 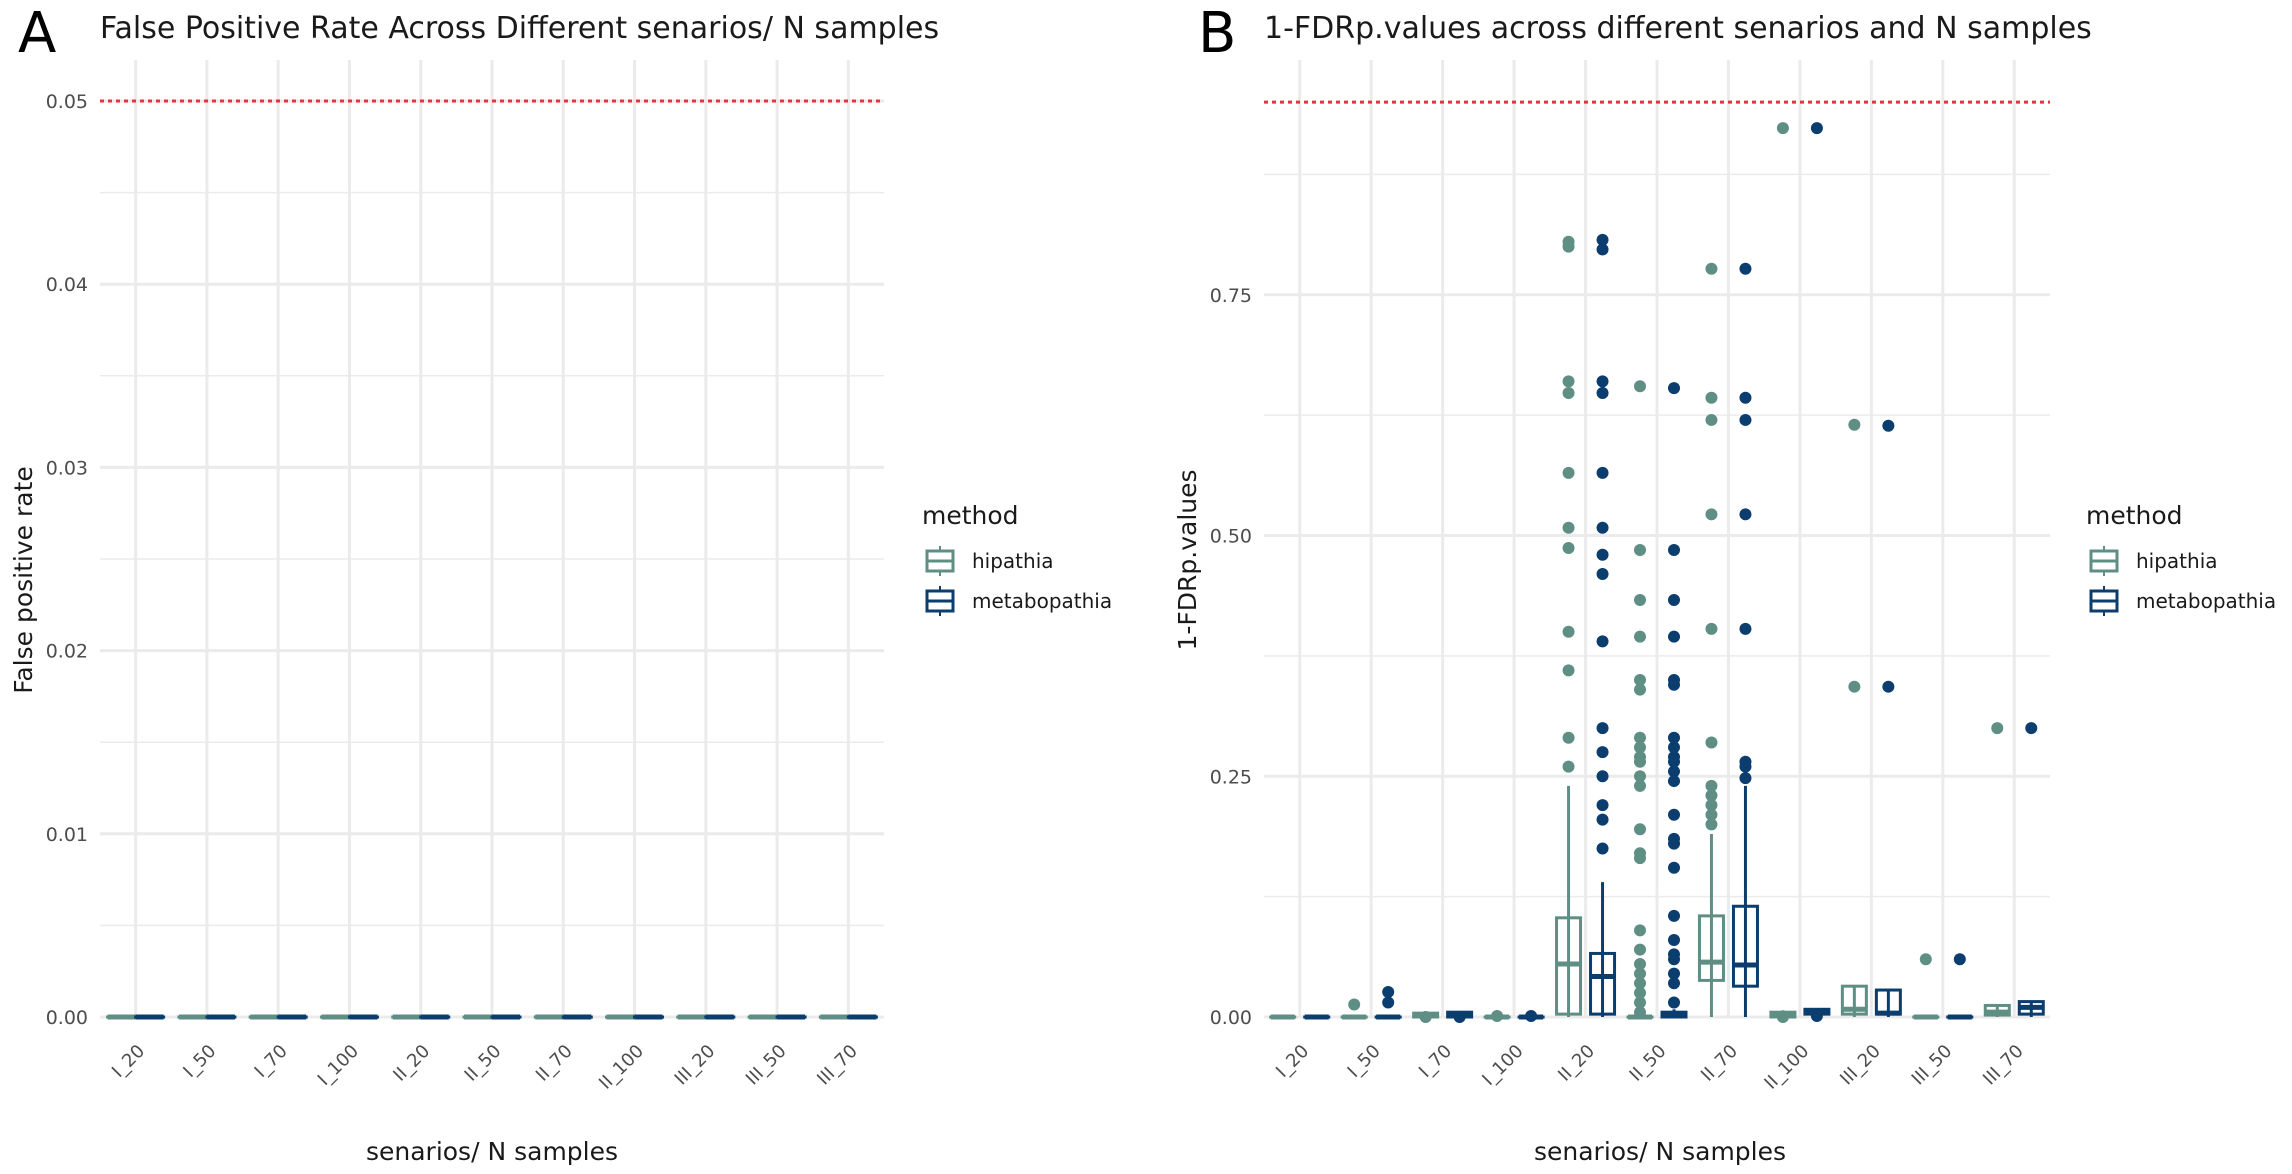 What do you see at coordinates (1502, 1065) in the screenshot?
I see `x-tick-label: I_100` at bounding box center [1502, 1065].